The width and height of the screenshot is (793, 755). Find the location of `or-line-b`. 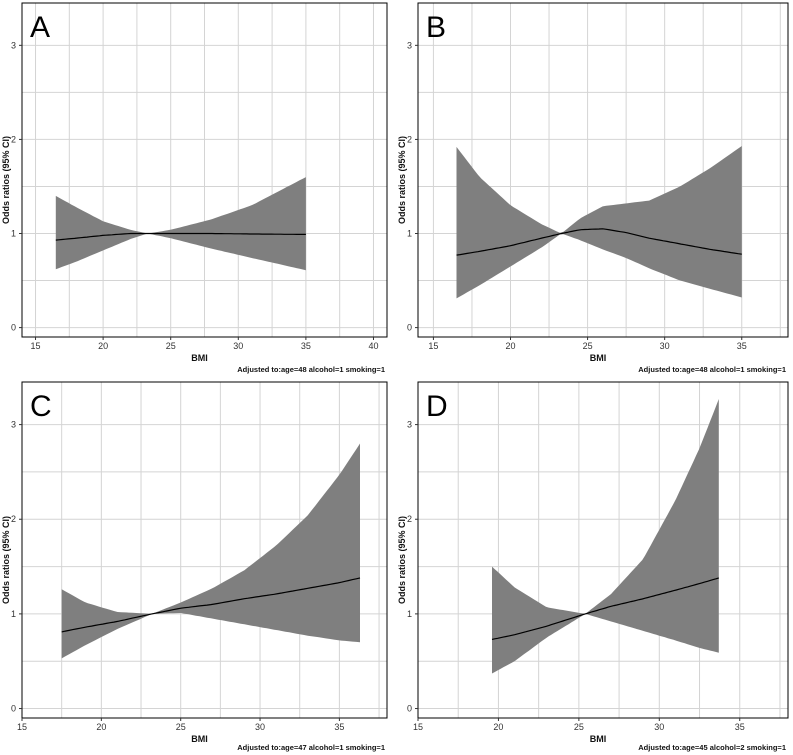

or-line-b is located at coordinates (599, 242).